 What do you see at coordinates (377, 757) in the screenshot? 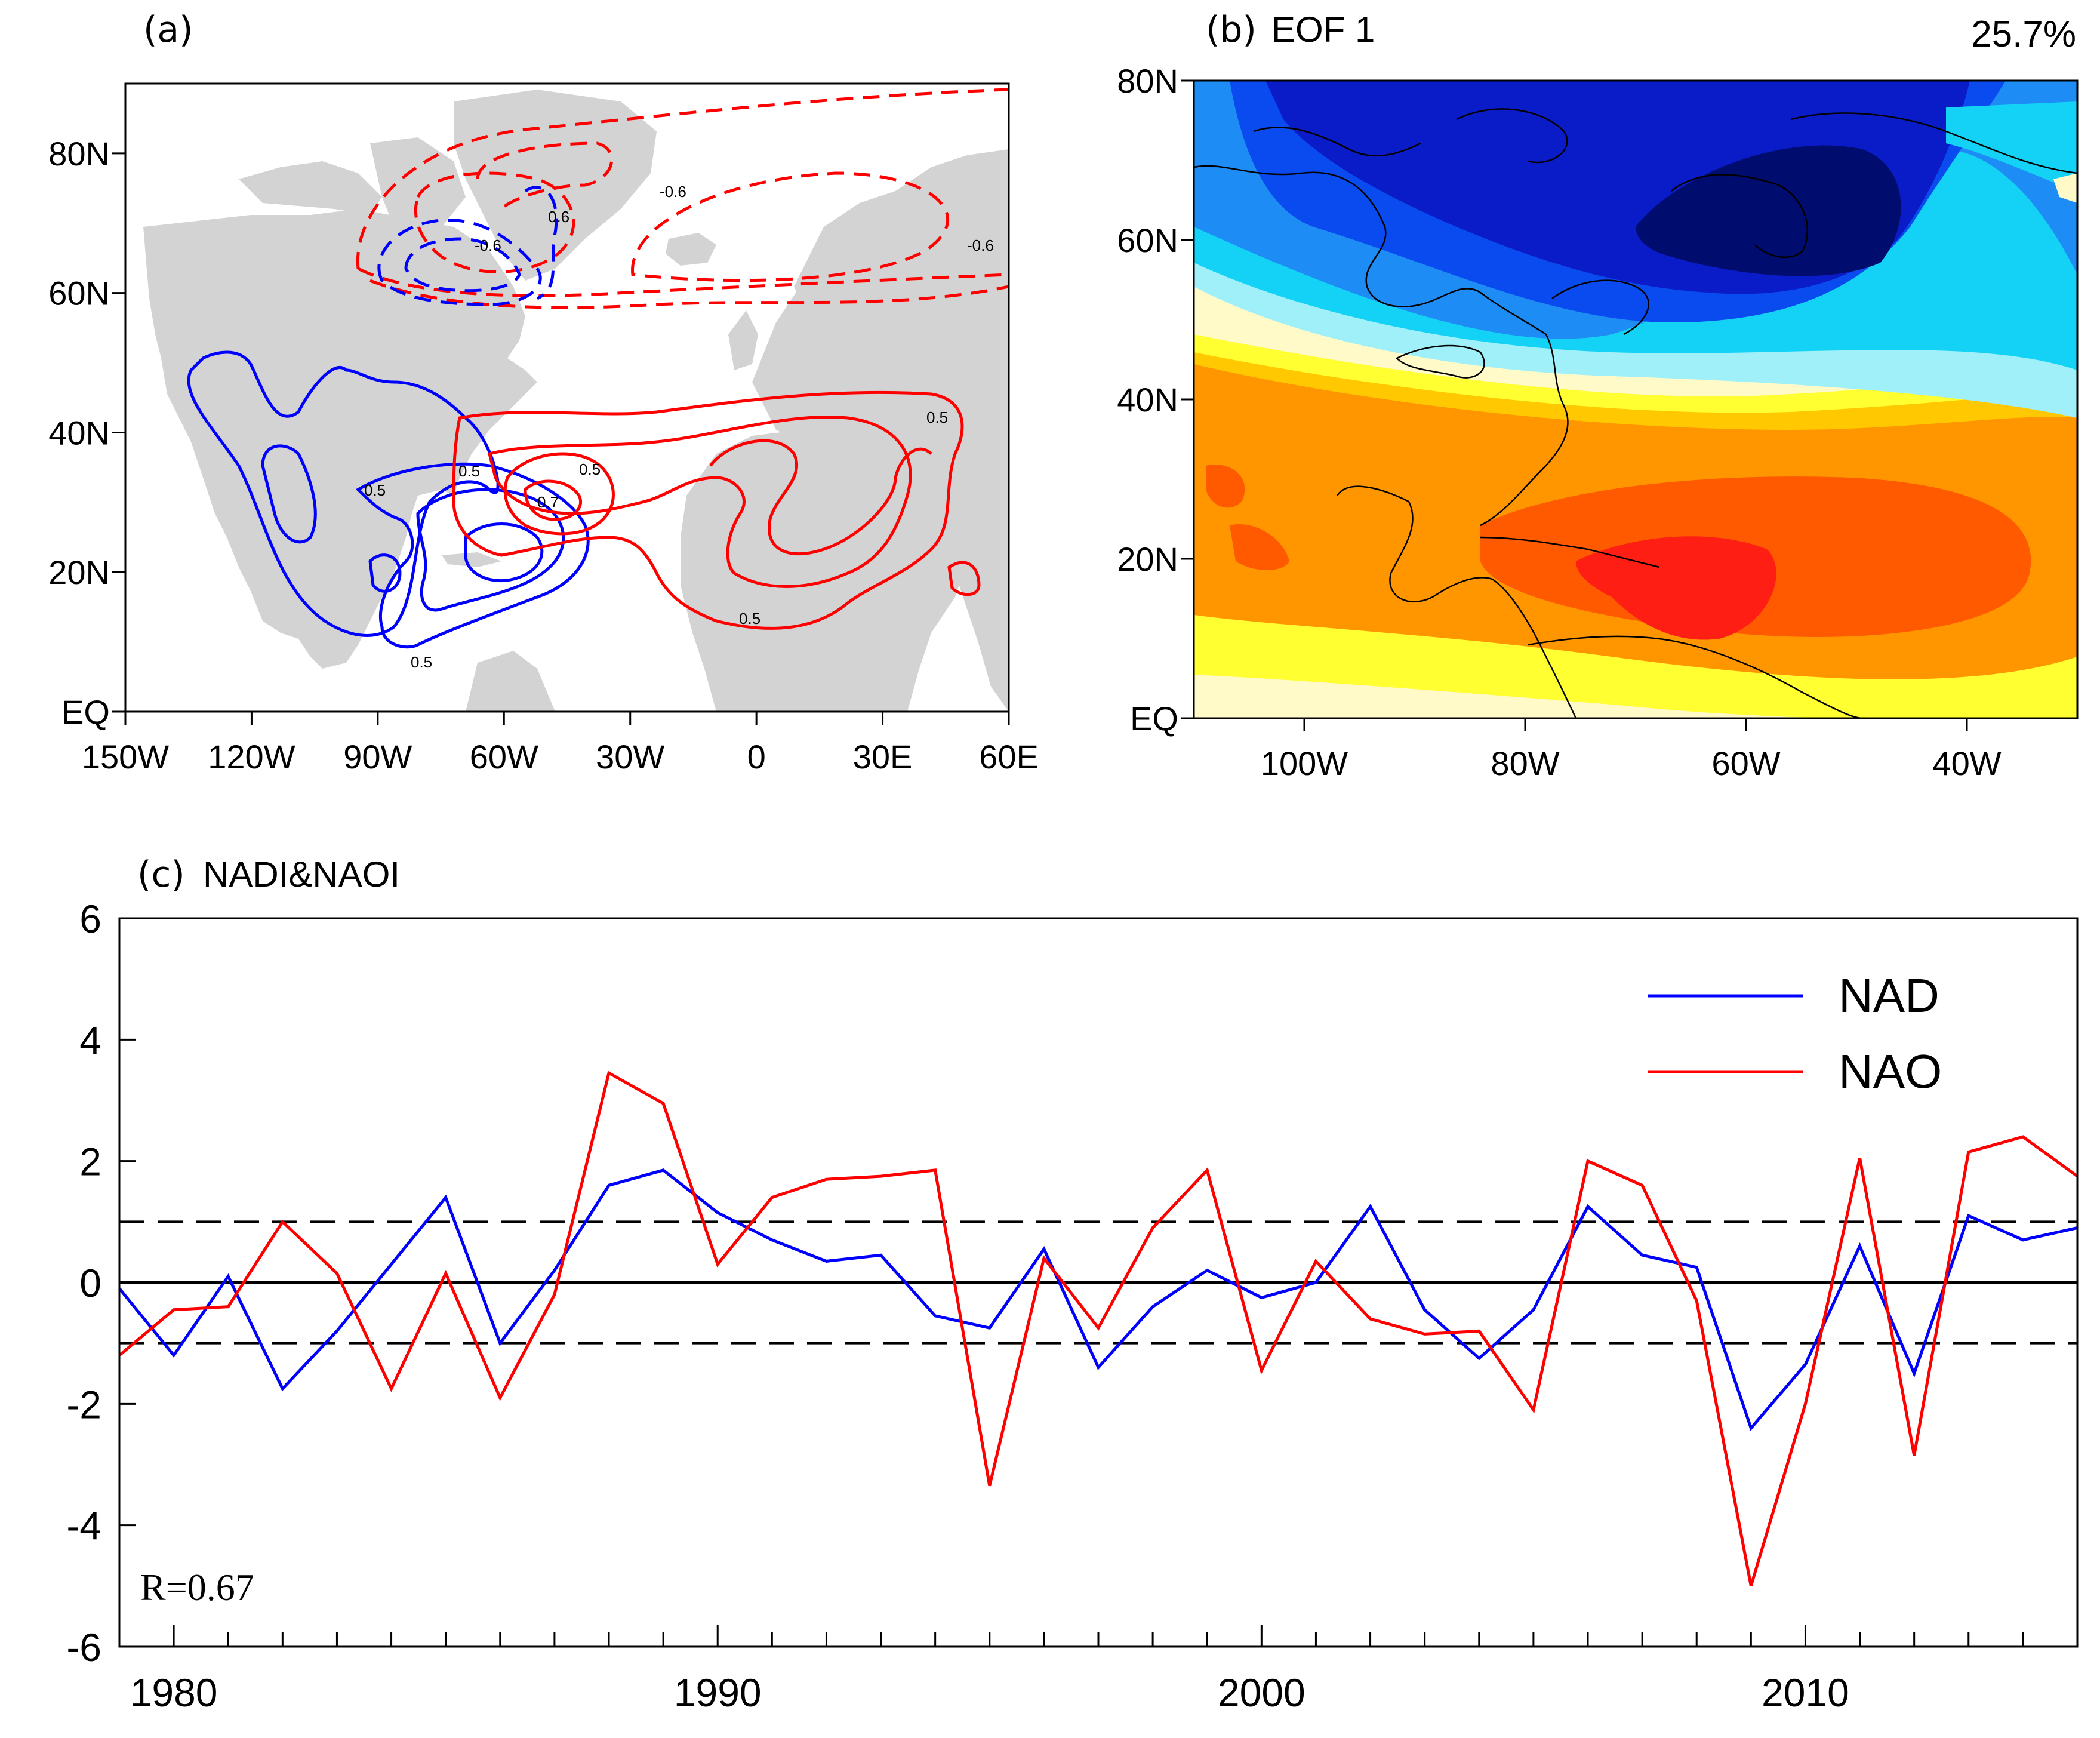
I see `x-tick-label: 90W` at bounding box center [377, 757].